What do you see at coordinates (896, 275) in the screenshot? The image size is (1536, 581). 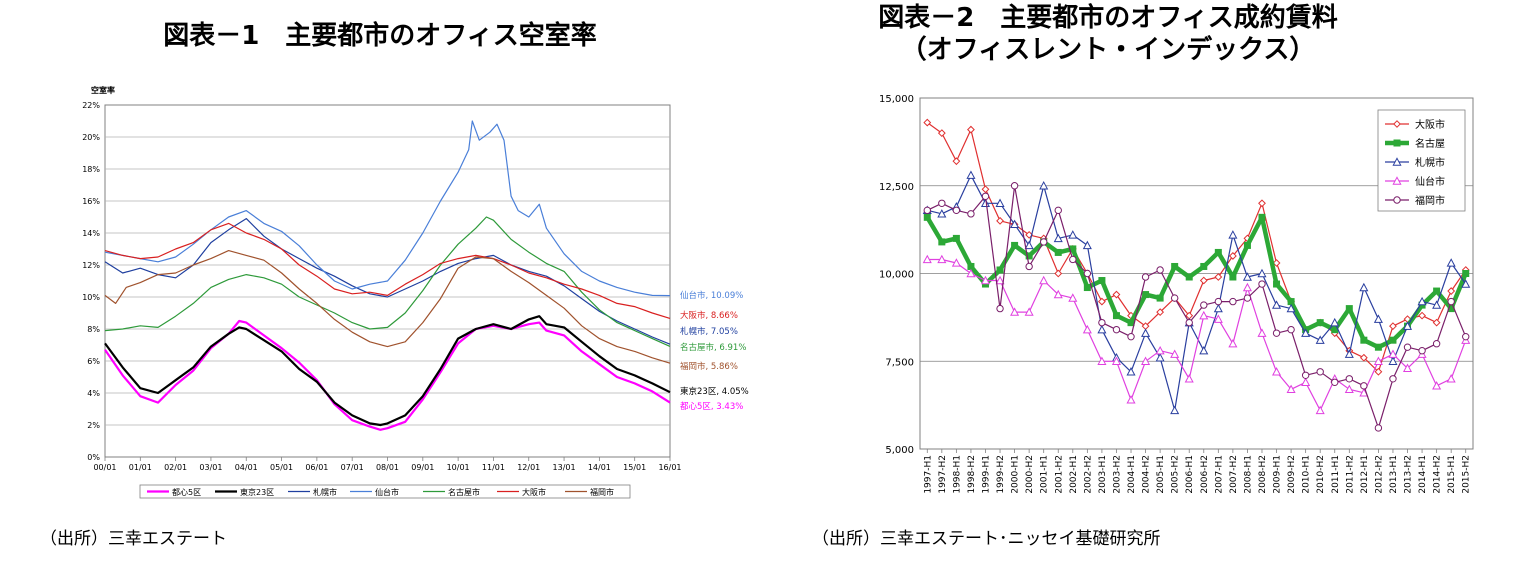 I see `y-tick-label: 10,000` at bounding box center [896, 275].